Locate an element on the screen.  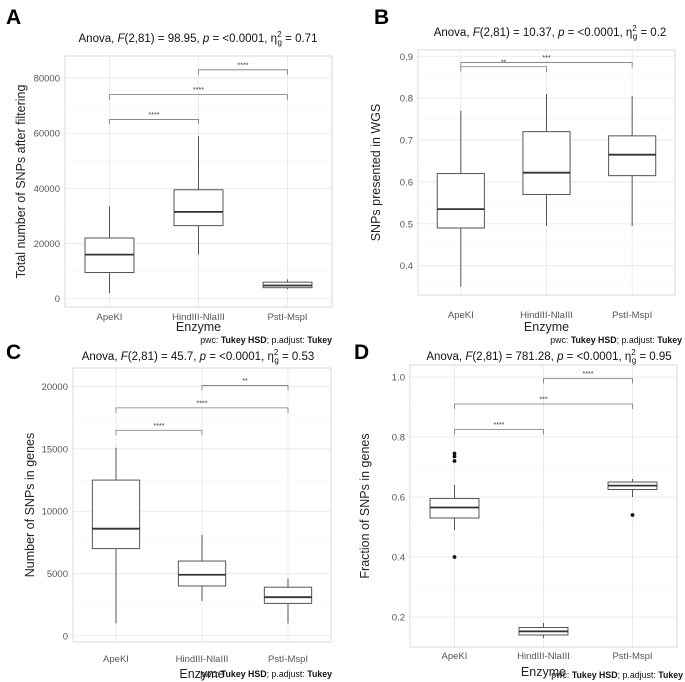
y-tick-label: 15000 is located at coordinates (55, 449).